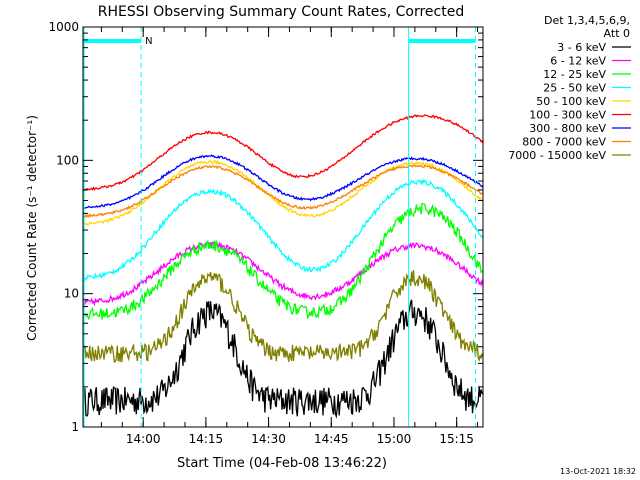 This screenshot has height=480, width=640. Describe the element at coordinates (598, 471) in the screenshot. I see `generation-date: 13-Oct-2021 18:32` at that location.